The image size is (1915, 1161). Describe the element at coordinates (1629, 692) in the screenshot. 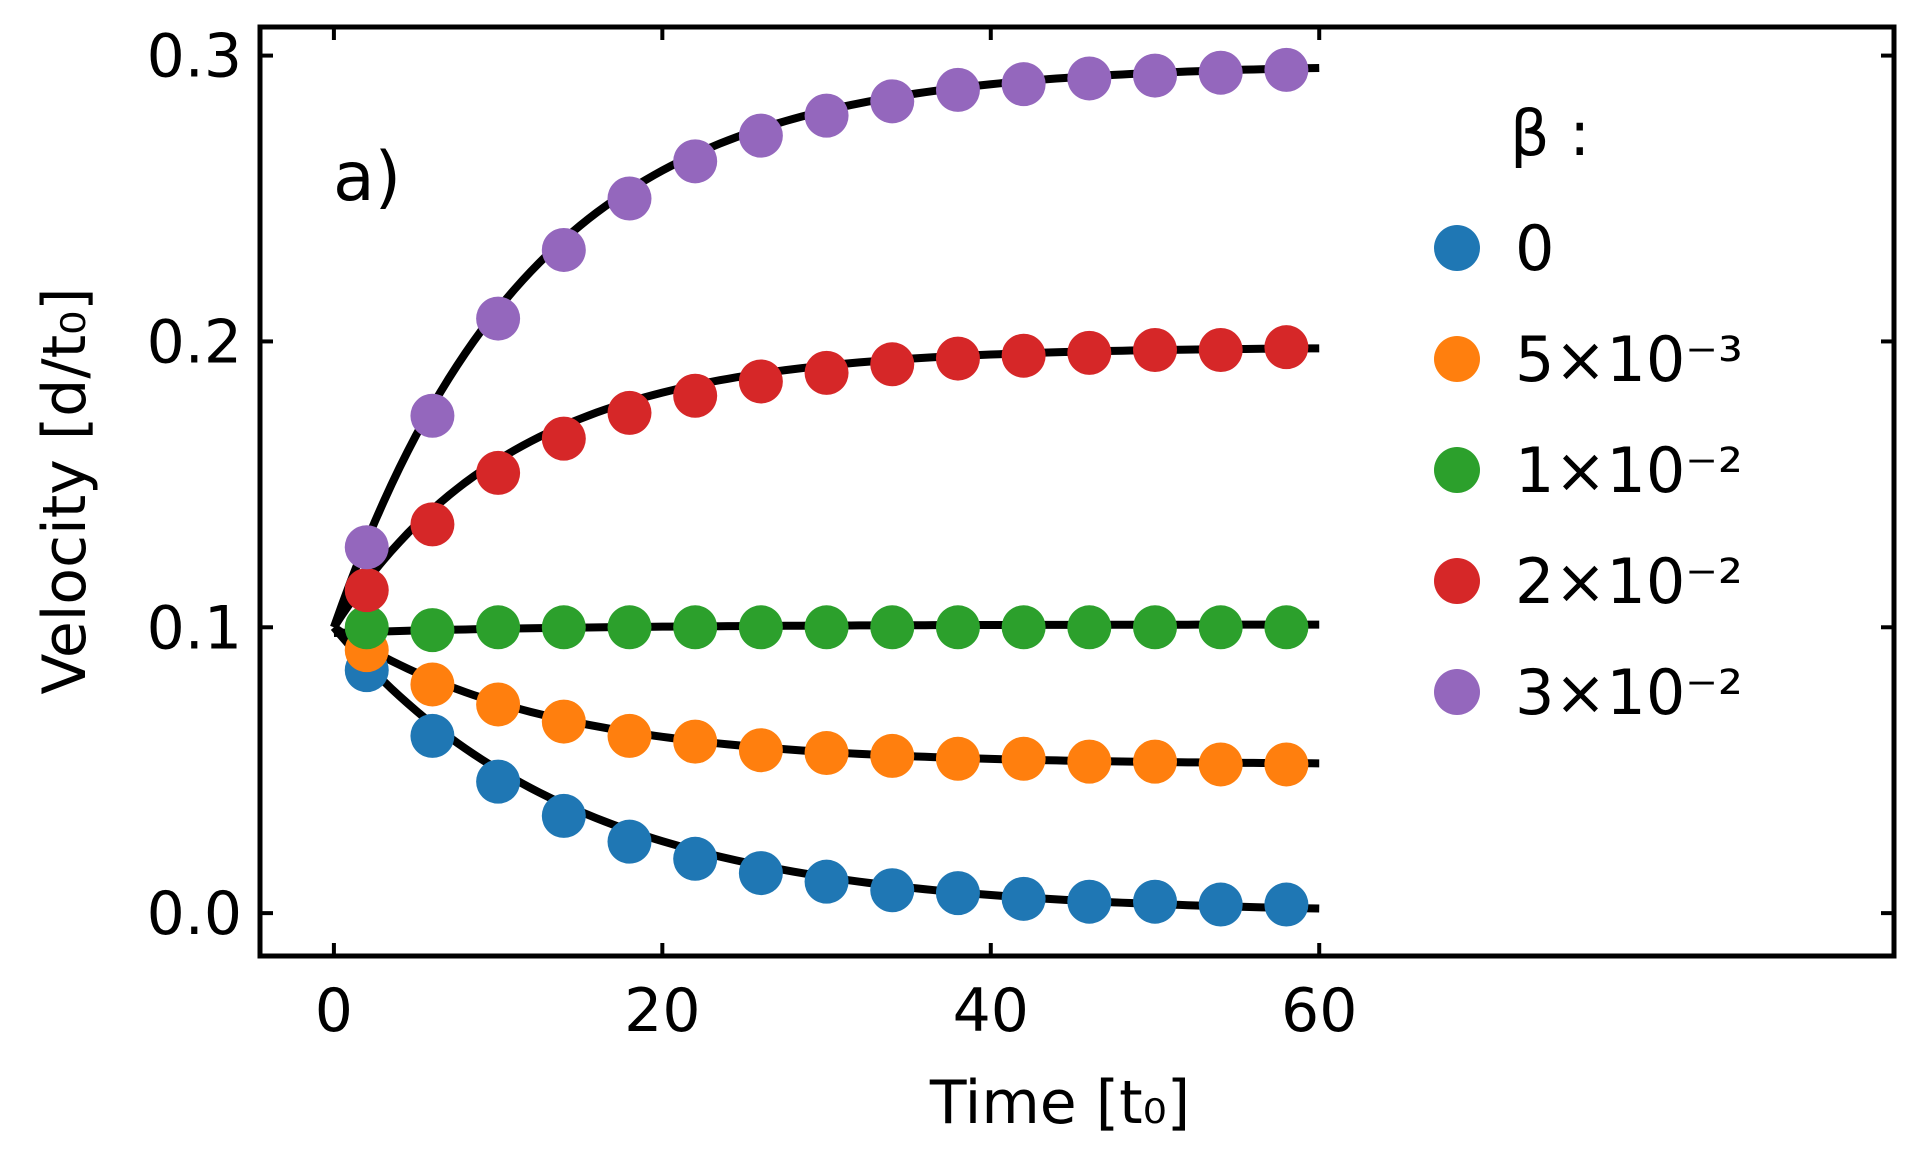

I see `legend-label-4: 3×10⁻²` at that location.